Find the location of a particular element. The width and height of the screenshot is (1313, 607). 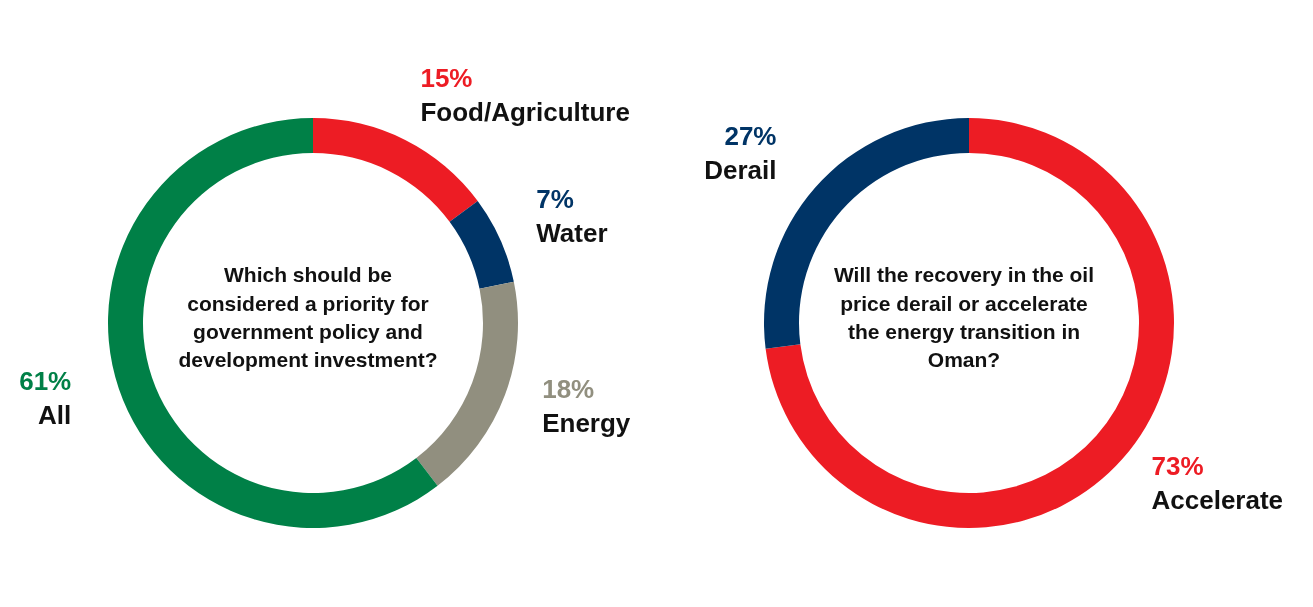

data-label: 18% is located at coordinates (569, 389).